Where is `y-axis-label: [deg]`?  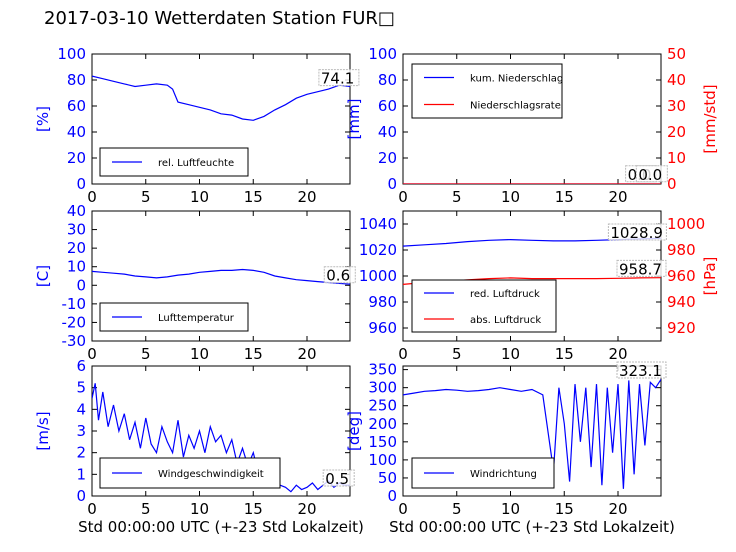 y-axis-label: [deg] is located at coordinates (354, 431).